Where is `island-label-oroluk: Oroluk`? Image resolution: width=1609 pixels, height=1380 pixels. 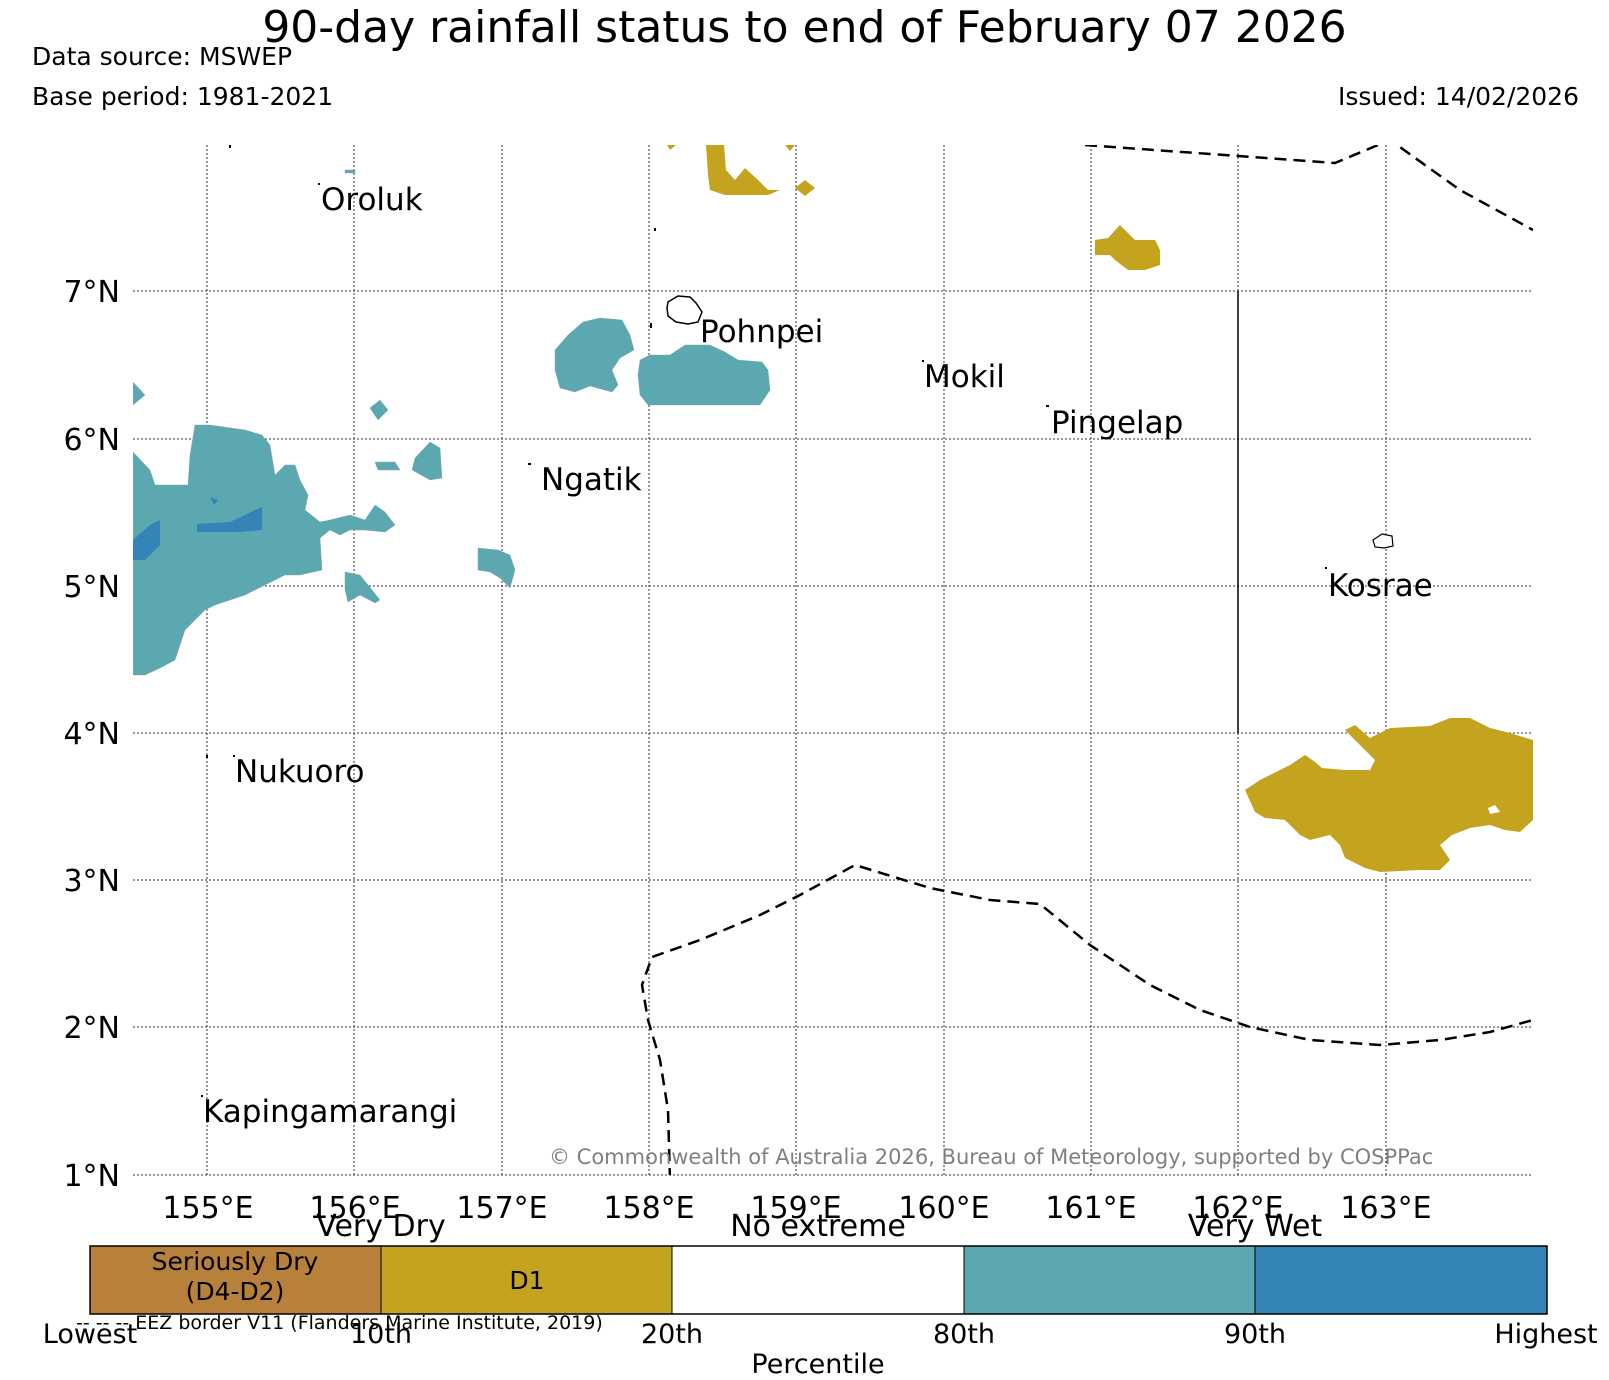 island-label-oroluk: Oroluk is located at coordinates (372, 200).